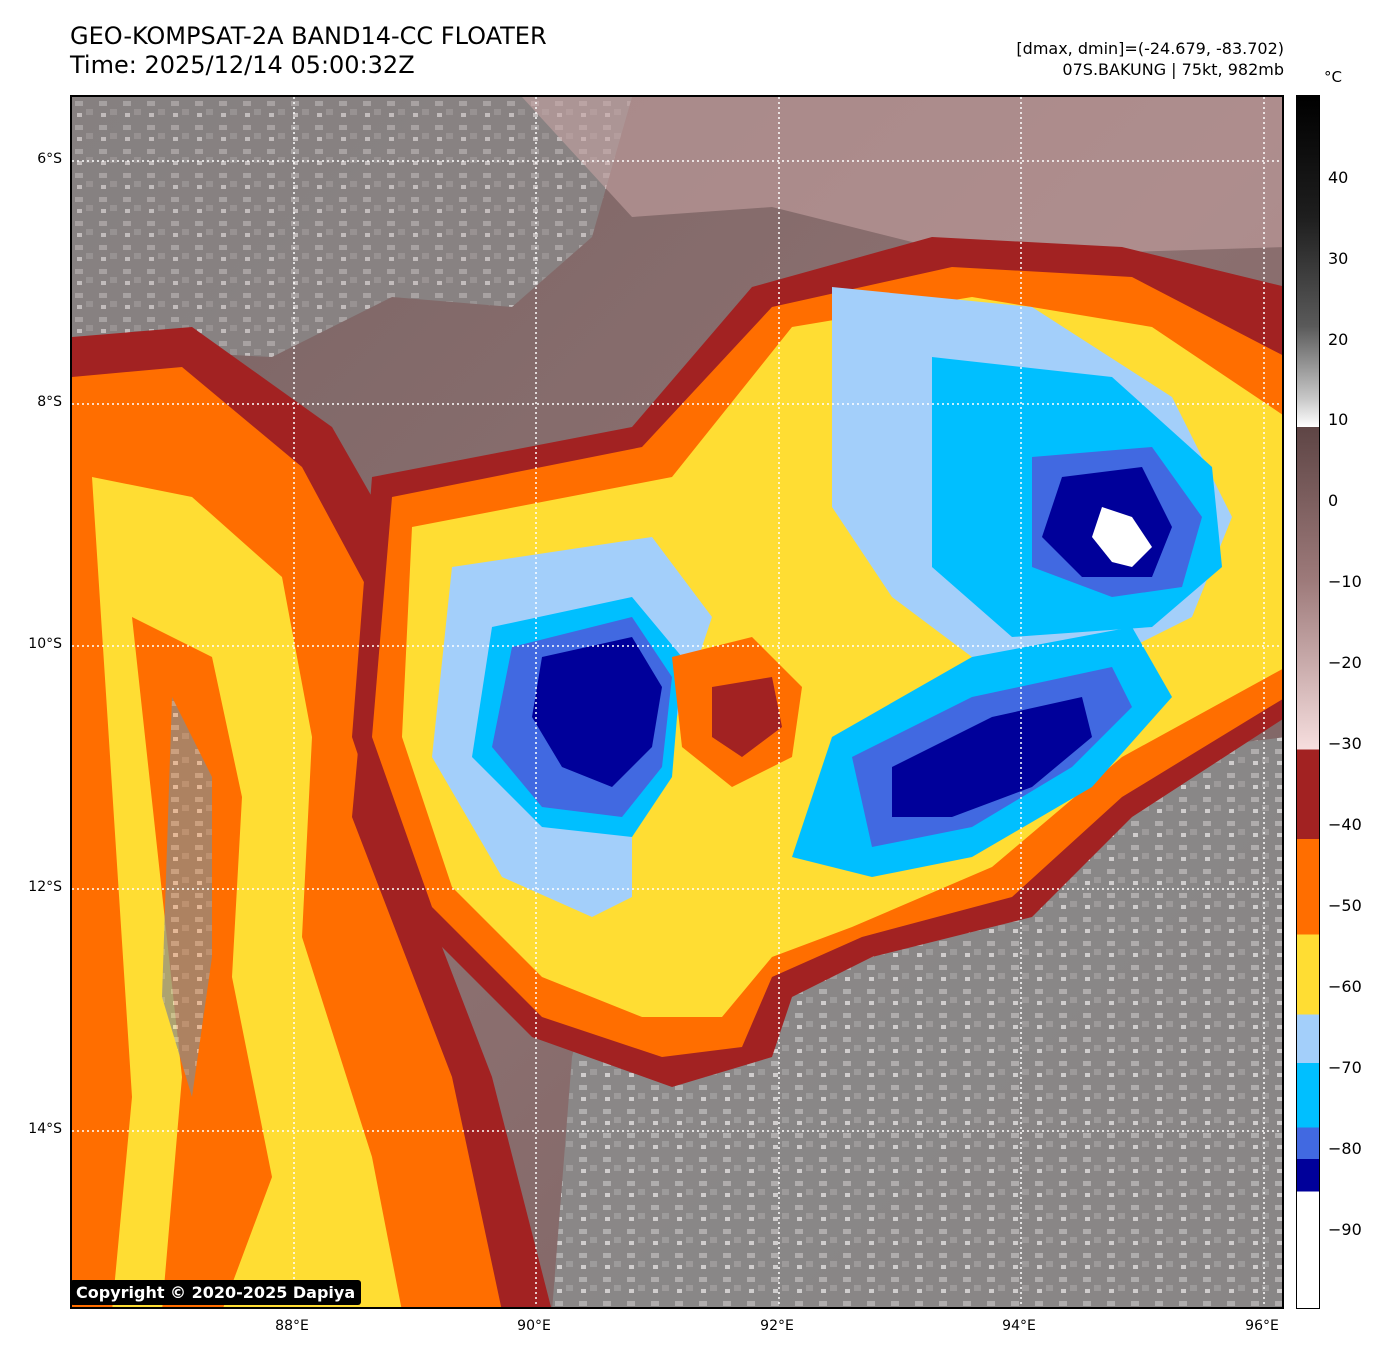 This screenshot has height=1359, width=1388. Describe the element at coordinates (777, 1326) in the screenshot. I see `lon-label-92e: 92°E` at that location.